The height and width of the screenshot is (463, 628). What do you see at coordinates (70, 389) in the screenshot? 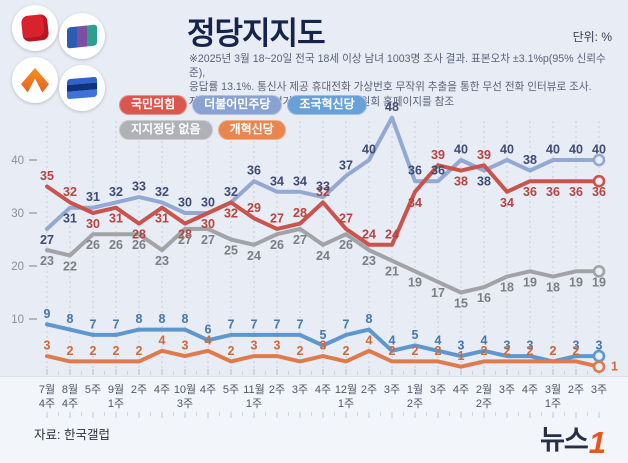
I see `x-label-month: 8월` at bounding box center [70, 389].